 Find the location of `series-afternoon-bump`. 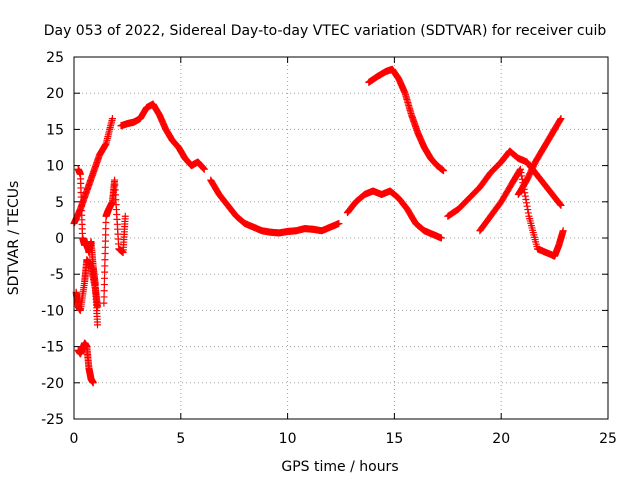

series-afternoon-bump is located at coordinates (394, 214).